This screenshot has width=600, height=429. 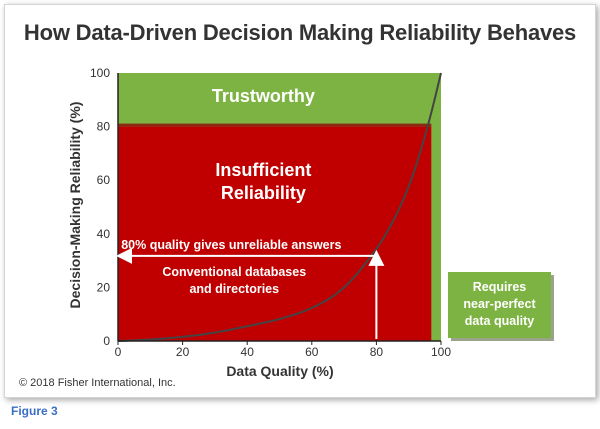 I want to click on x-tick-label: 100, so click(x=441, y=352).